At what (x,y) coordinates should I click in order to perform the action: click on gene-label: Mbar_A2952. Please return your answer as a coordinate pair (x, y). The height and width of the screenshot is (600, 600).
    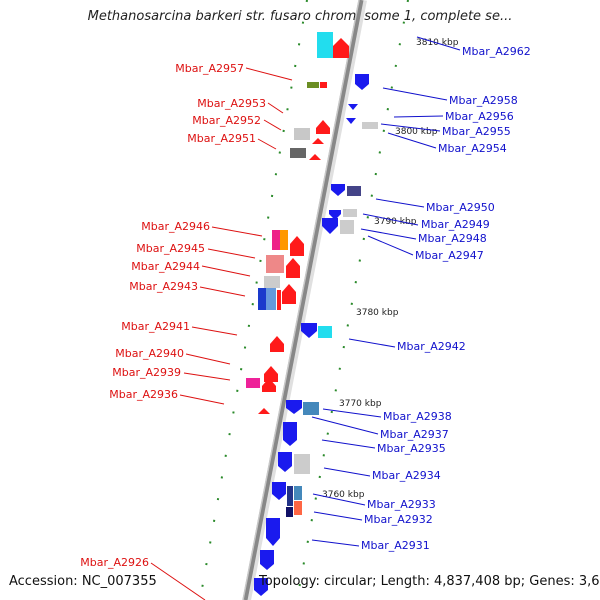
    Looking at the image, I should click on (226, 120).